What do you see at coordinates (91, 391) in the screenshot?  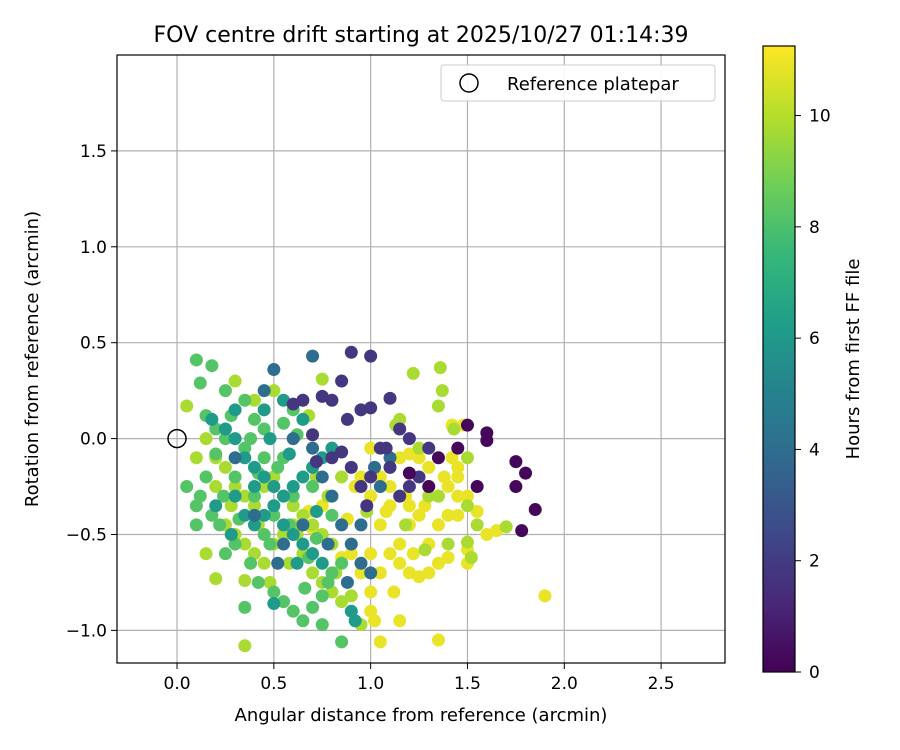 I see `y-axis: −1.0 −0.5 0.0 0.5 1.0 1.5` at bounding box center [91, 391].